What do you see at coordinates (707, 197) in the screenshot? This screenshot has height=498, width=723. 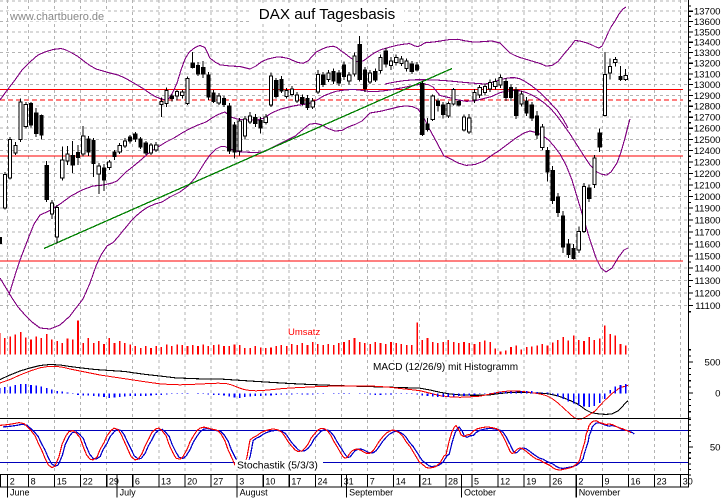 I see `svg-text: 12000` at bounding box center [707, 197].